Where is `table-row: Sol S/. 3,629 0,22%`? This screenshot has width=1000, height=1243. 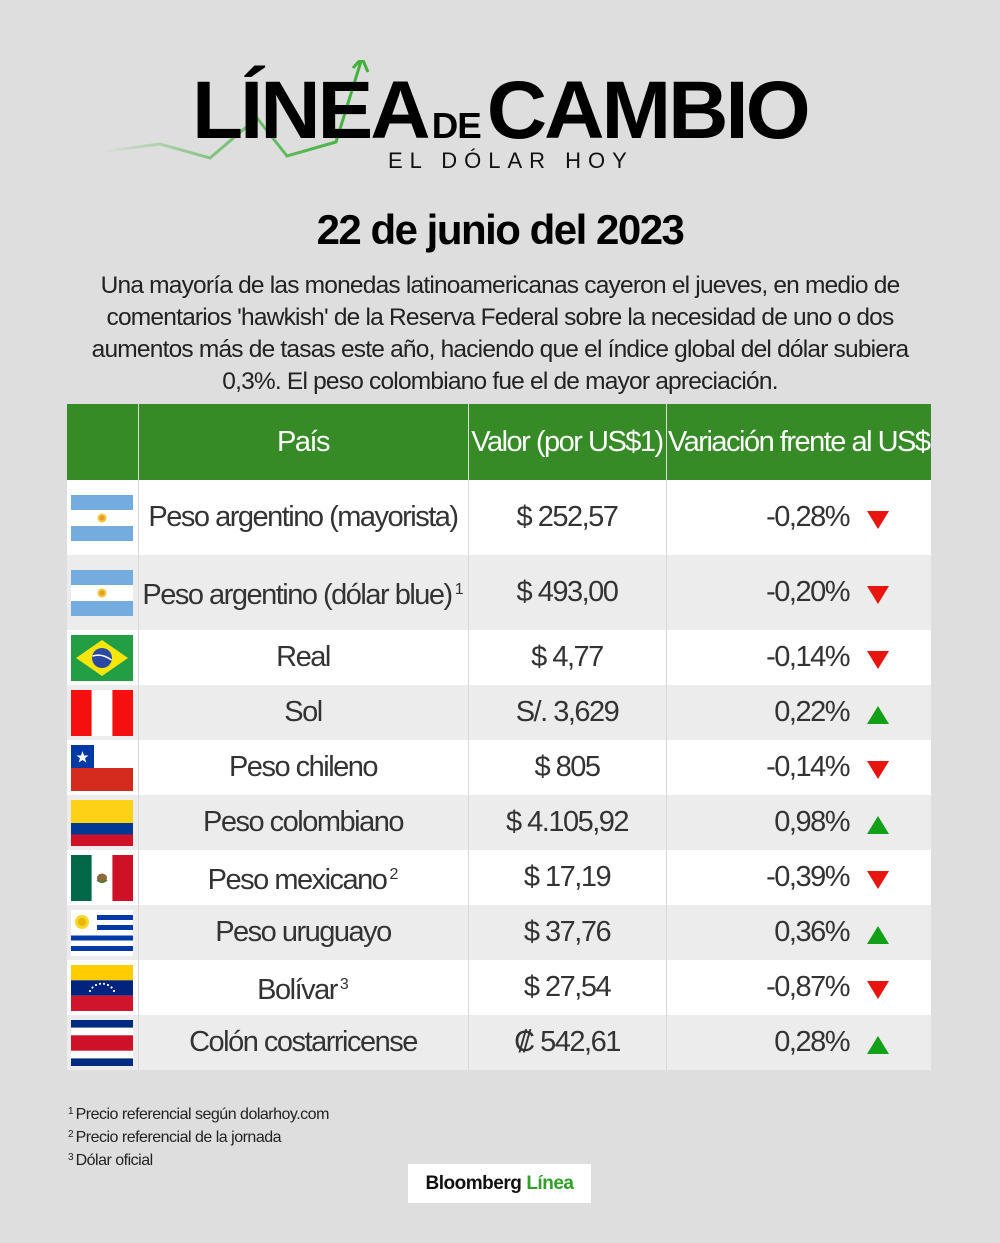 table-row: Sol S/. 3,629 0,22% is located at coordinates (499, 712).